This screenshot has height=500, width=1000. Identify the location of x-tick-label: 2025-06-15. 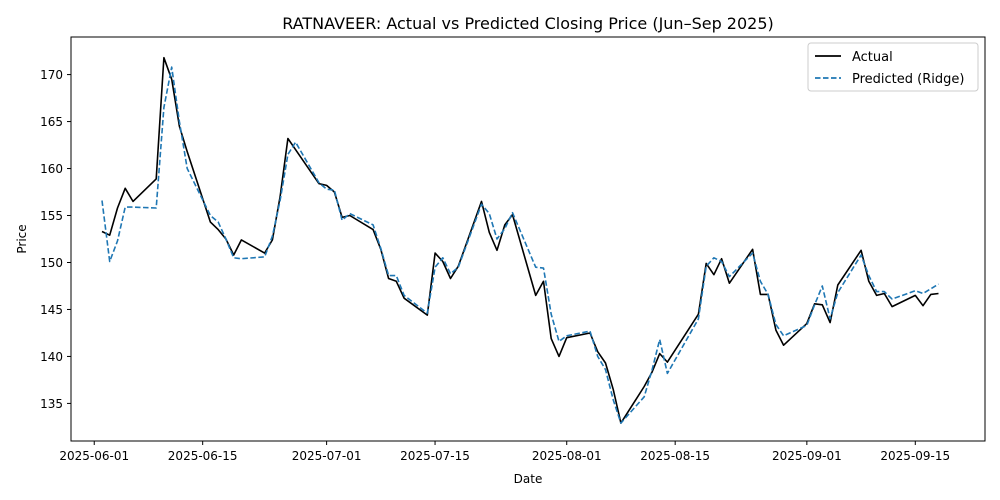
(203, 456).